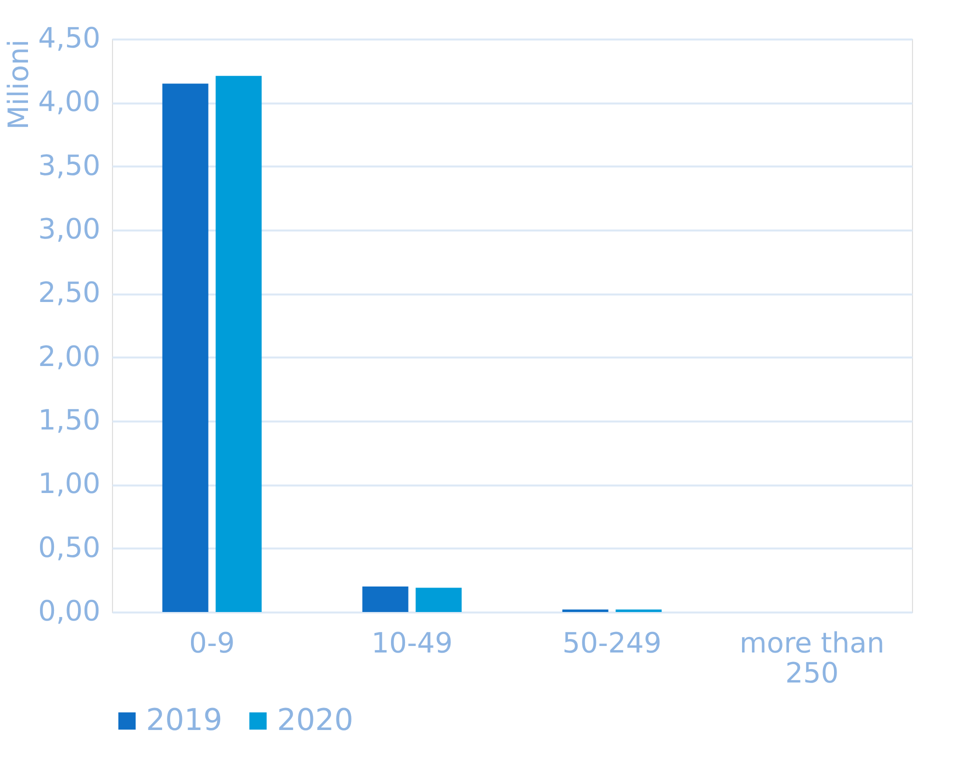  What do you see at coordinates (315, 720) in the screenshot?
I see `legend-label: 2020` at bounding box center [315, 720].